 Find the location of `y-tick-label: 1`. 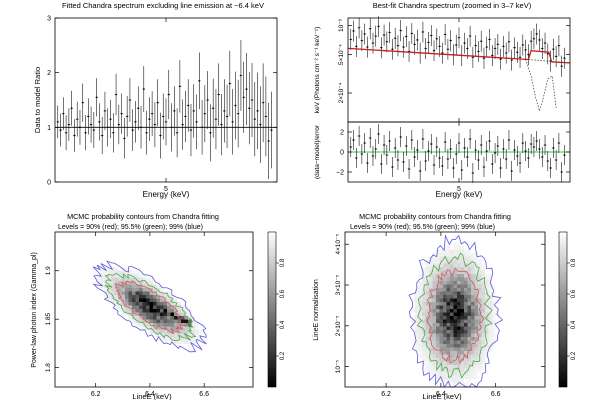

y-tick-label: 1 is located at coordinates (49, 128).